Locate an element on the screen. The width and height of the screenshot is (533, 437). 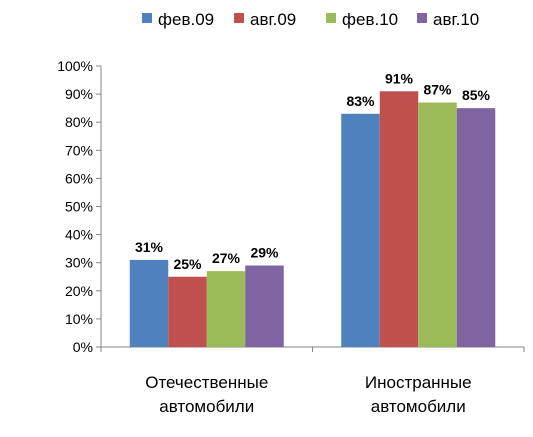
category-label: Отечественные is located at coordinates (206, 382).